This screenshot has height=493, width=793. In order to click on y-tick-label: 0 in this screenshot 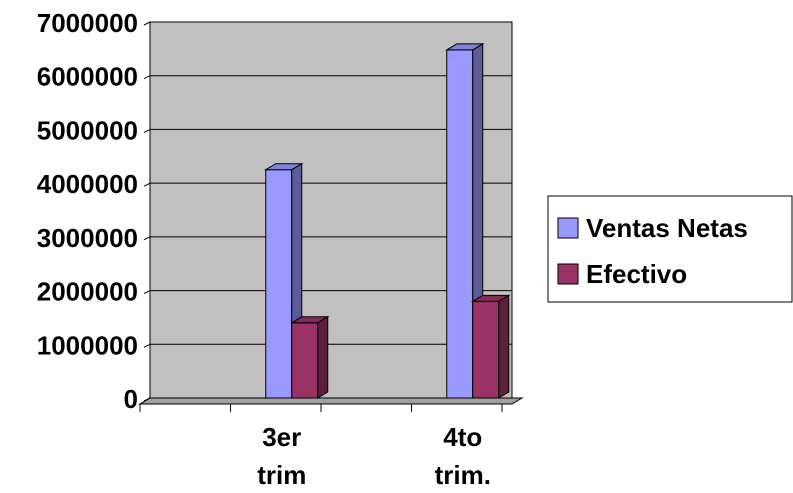, I will do `click(131, 399)`.